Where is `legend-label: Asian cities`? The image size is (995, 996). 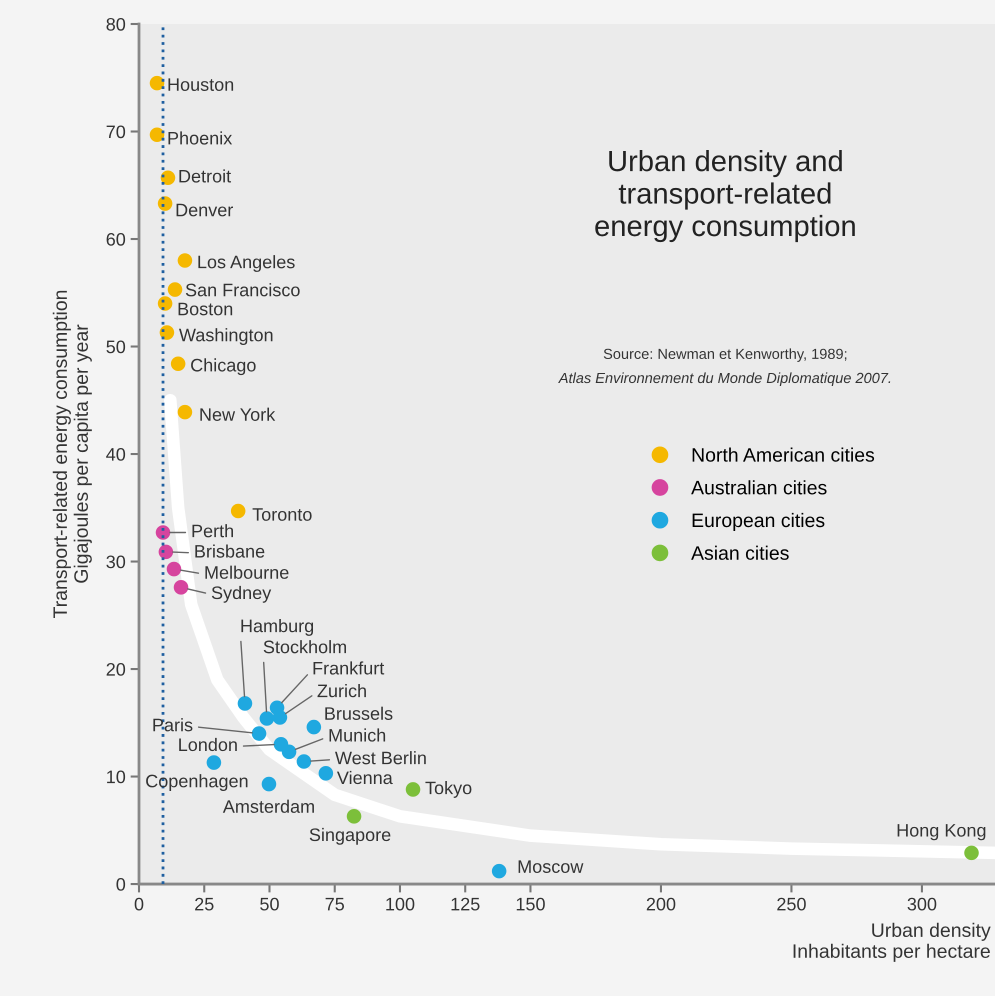
legend-label: Asian cities is located at coordinates (740, 553).